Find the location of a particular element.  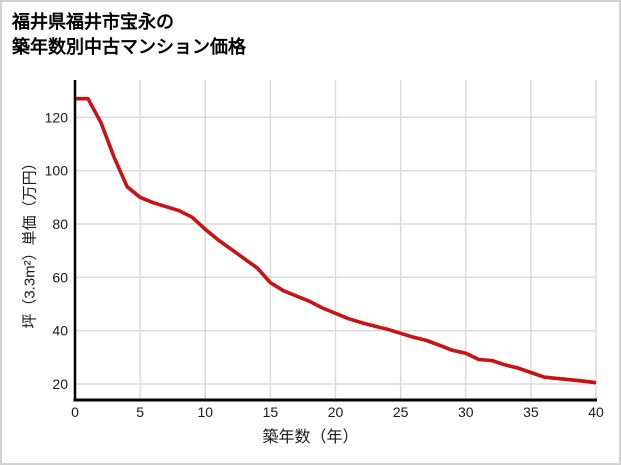

chart-title: 福井県福井市宝永の 築年数別中古マンション価格 is located at coordinates (129, 35).